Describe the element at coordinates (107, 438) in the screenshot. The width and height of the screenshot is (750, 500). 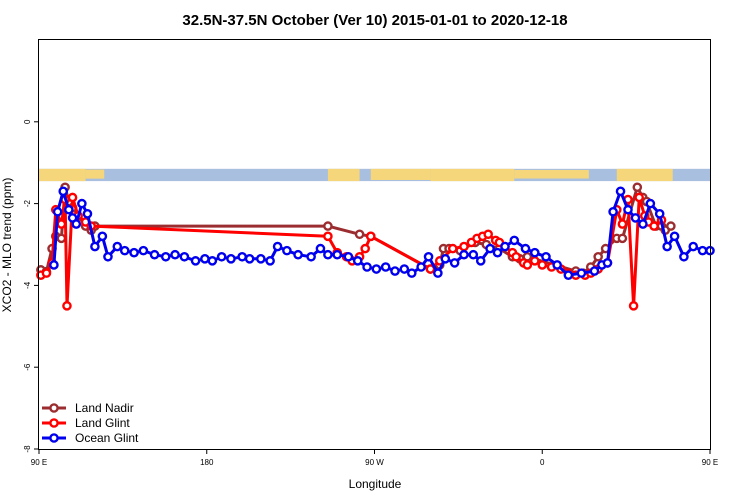
I see `legend-label: Ocean Glint` at that location.